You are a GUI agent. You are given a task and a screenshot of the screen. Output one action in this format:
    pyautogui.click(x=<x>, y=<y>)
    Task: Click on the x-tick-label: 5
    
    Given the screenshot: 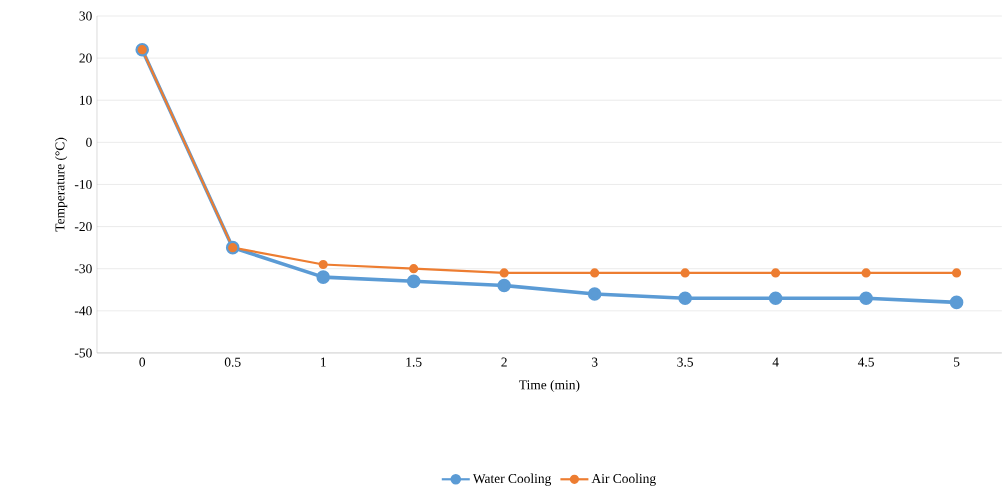 What is the action you would take?
    pyautogui.click(x=956, y=362)
    